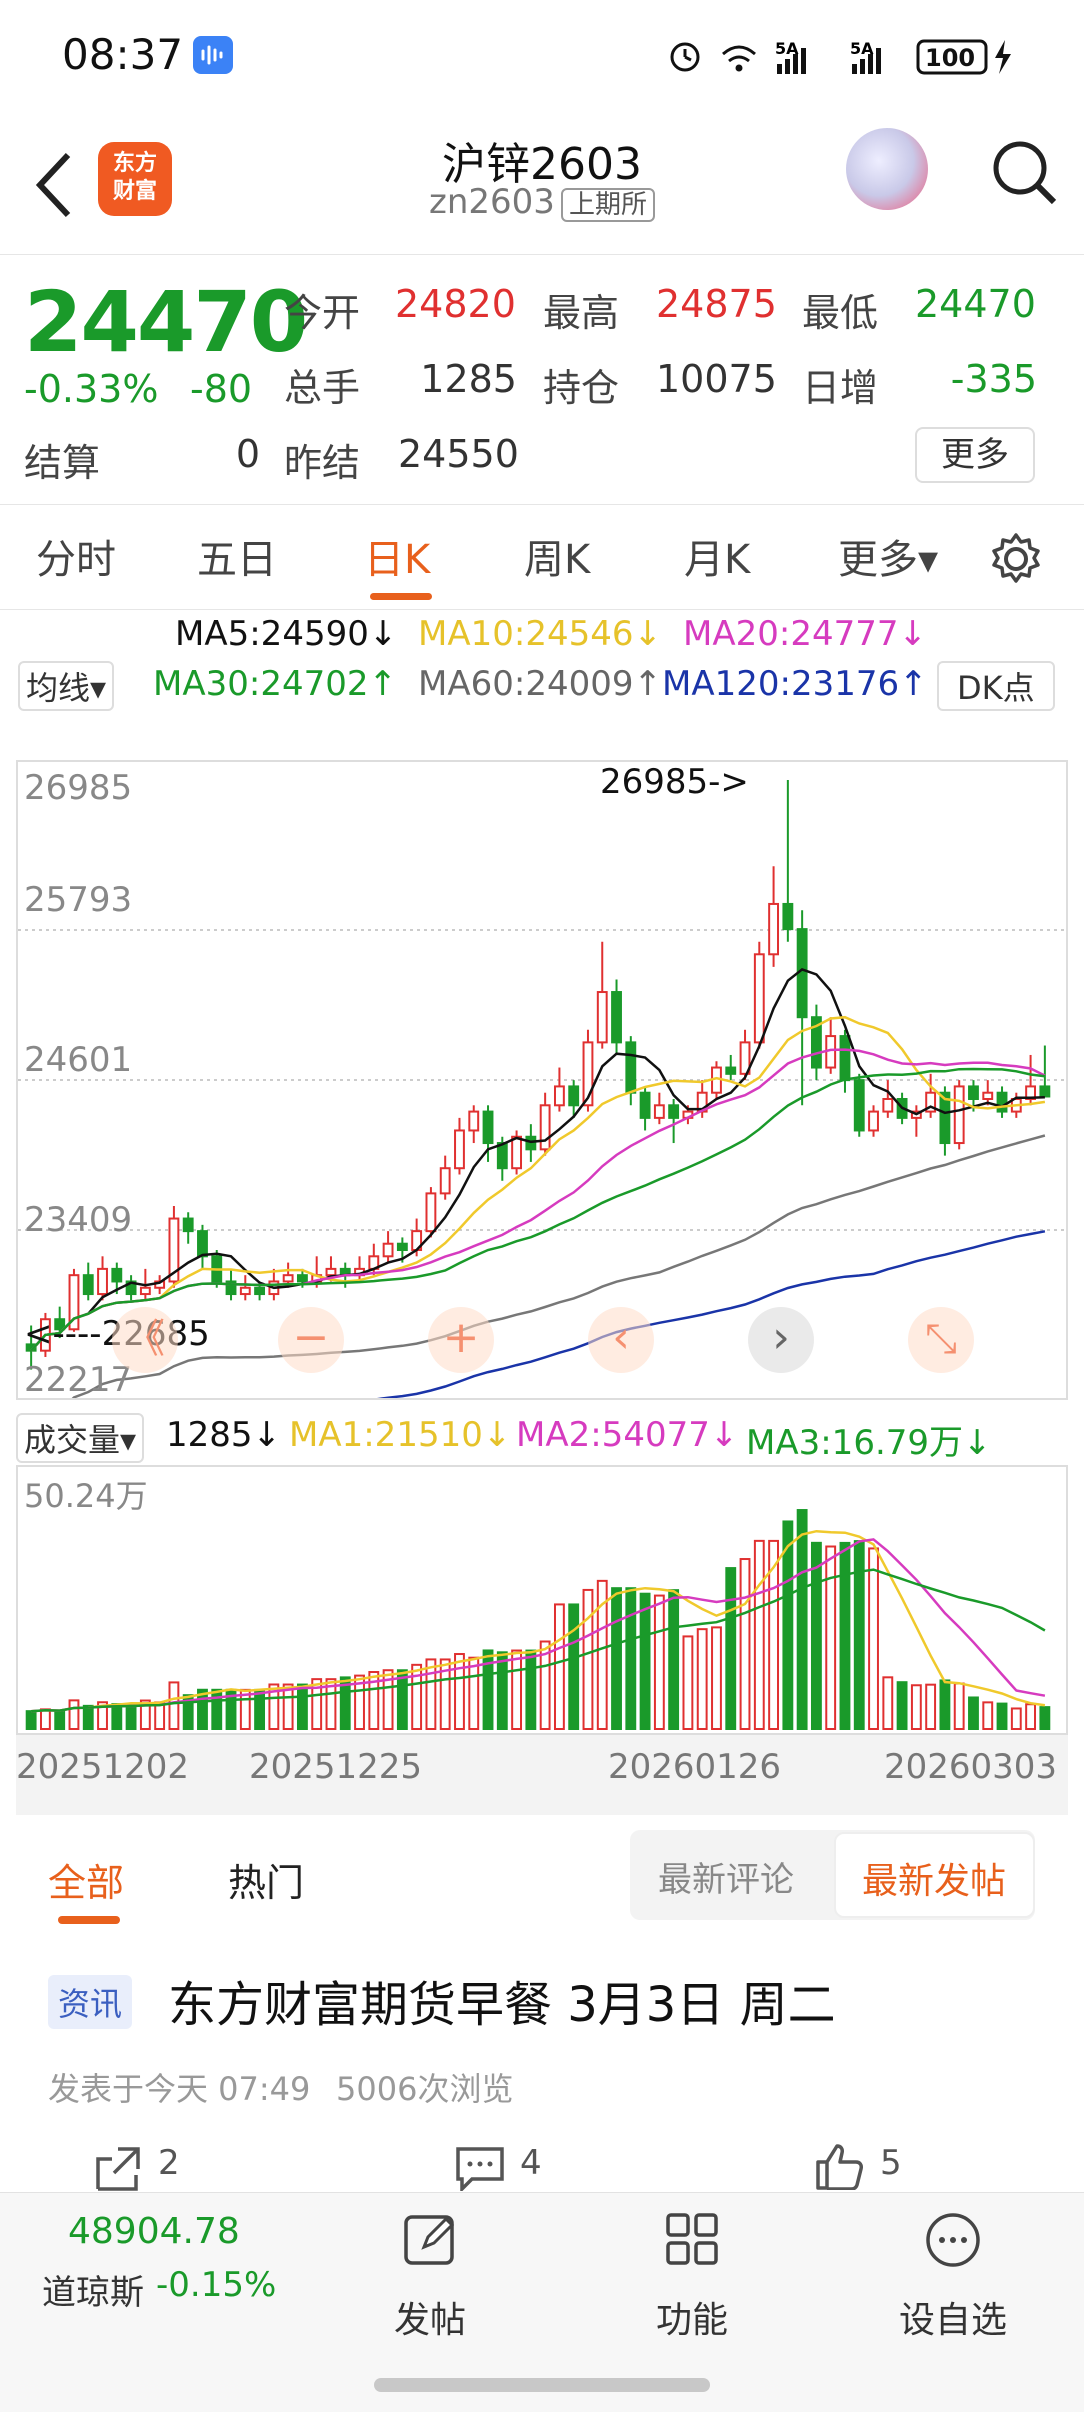 This screenshot has height=2412, width=1084. Describe the element at coordinates (540, 634) in the screenshot. I see `ma10-value: MA10:24546↓` at that location.